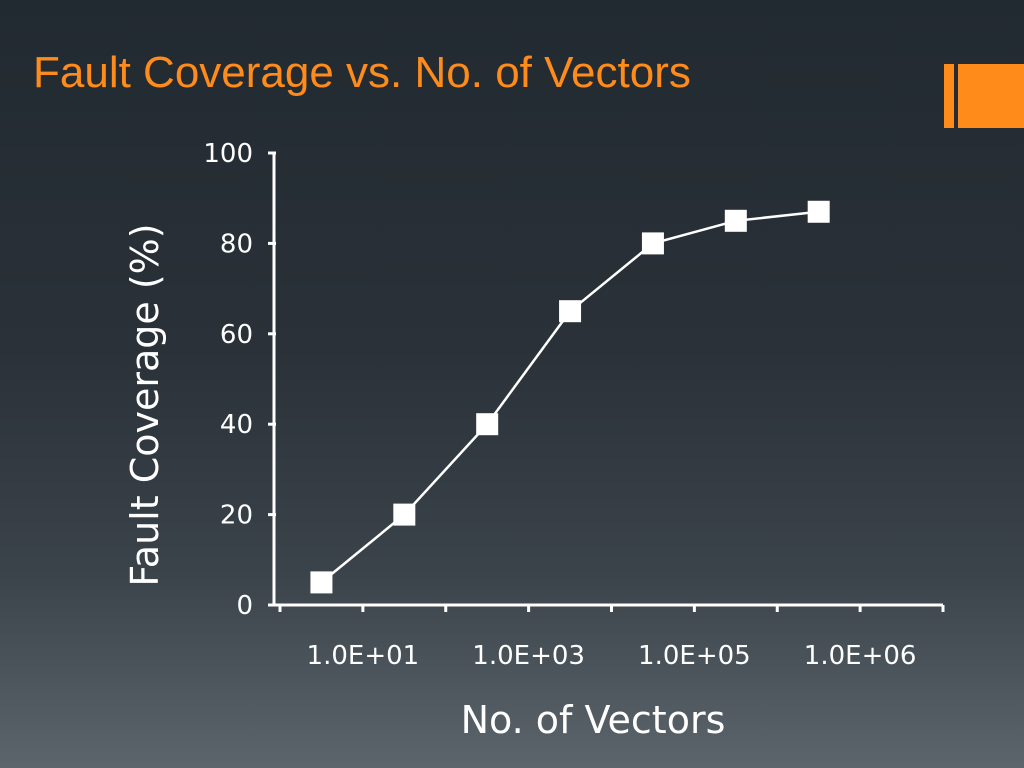 This screenshot has width=1024, height=768. I want to click on y-tick-label: 0, so click(244, 606).